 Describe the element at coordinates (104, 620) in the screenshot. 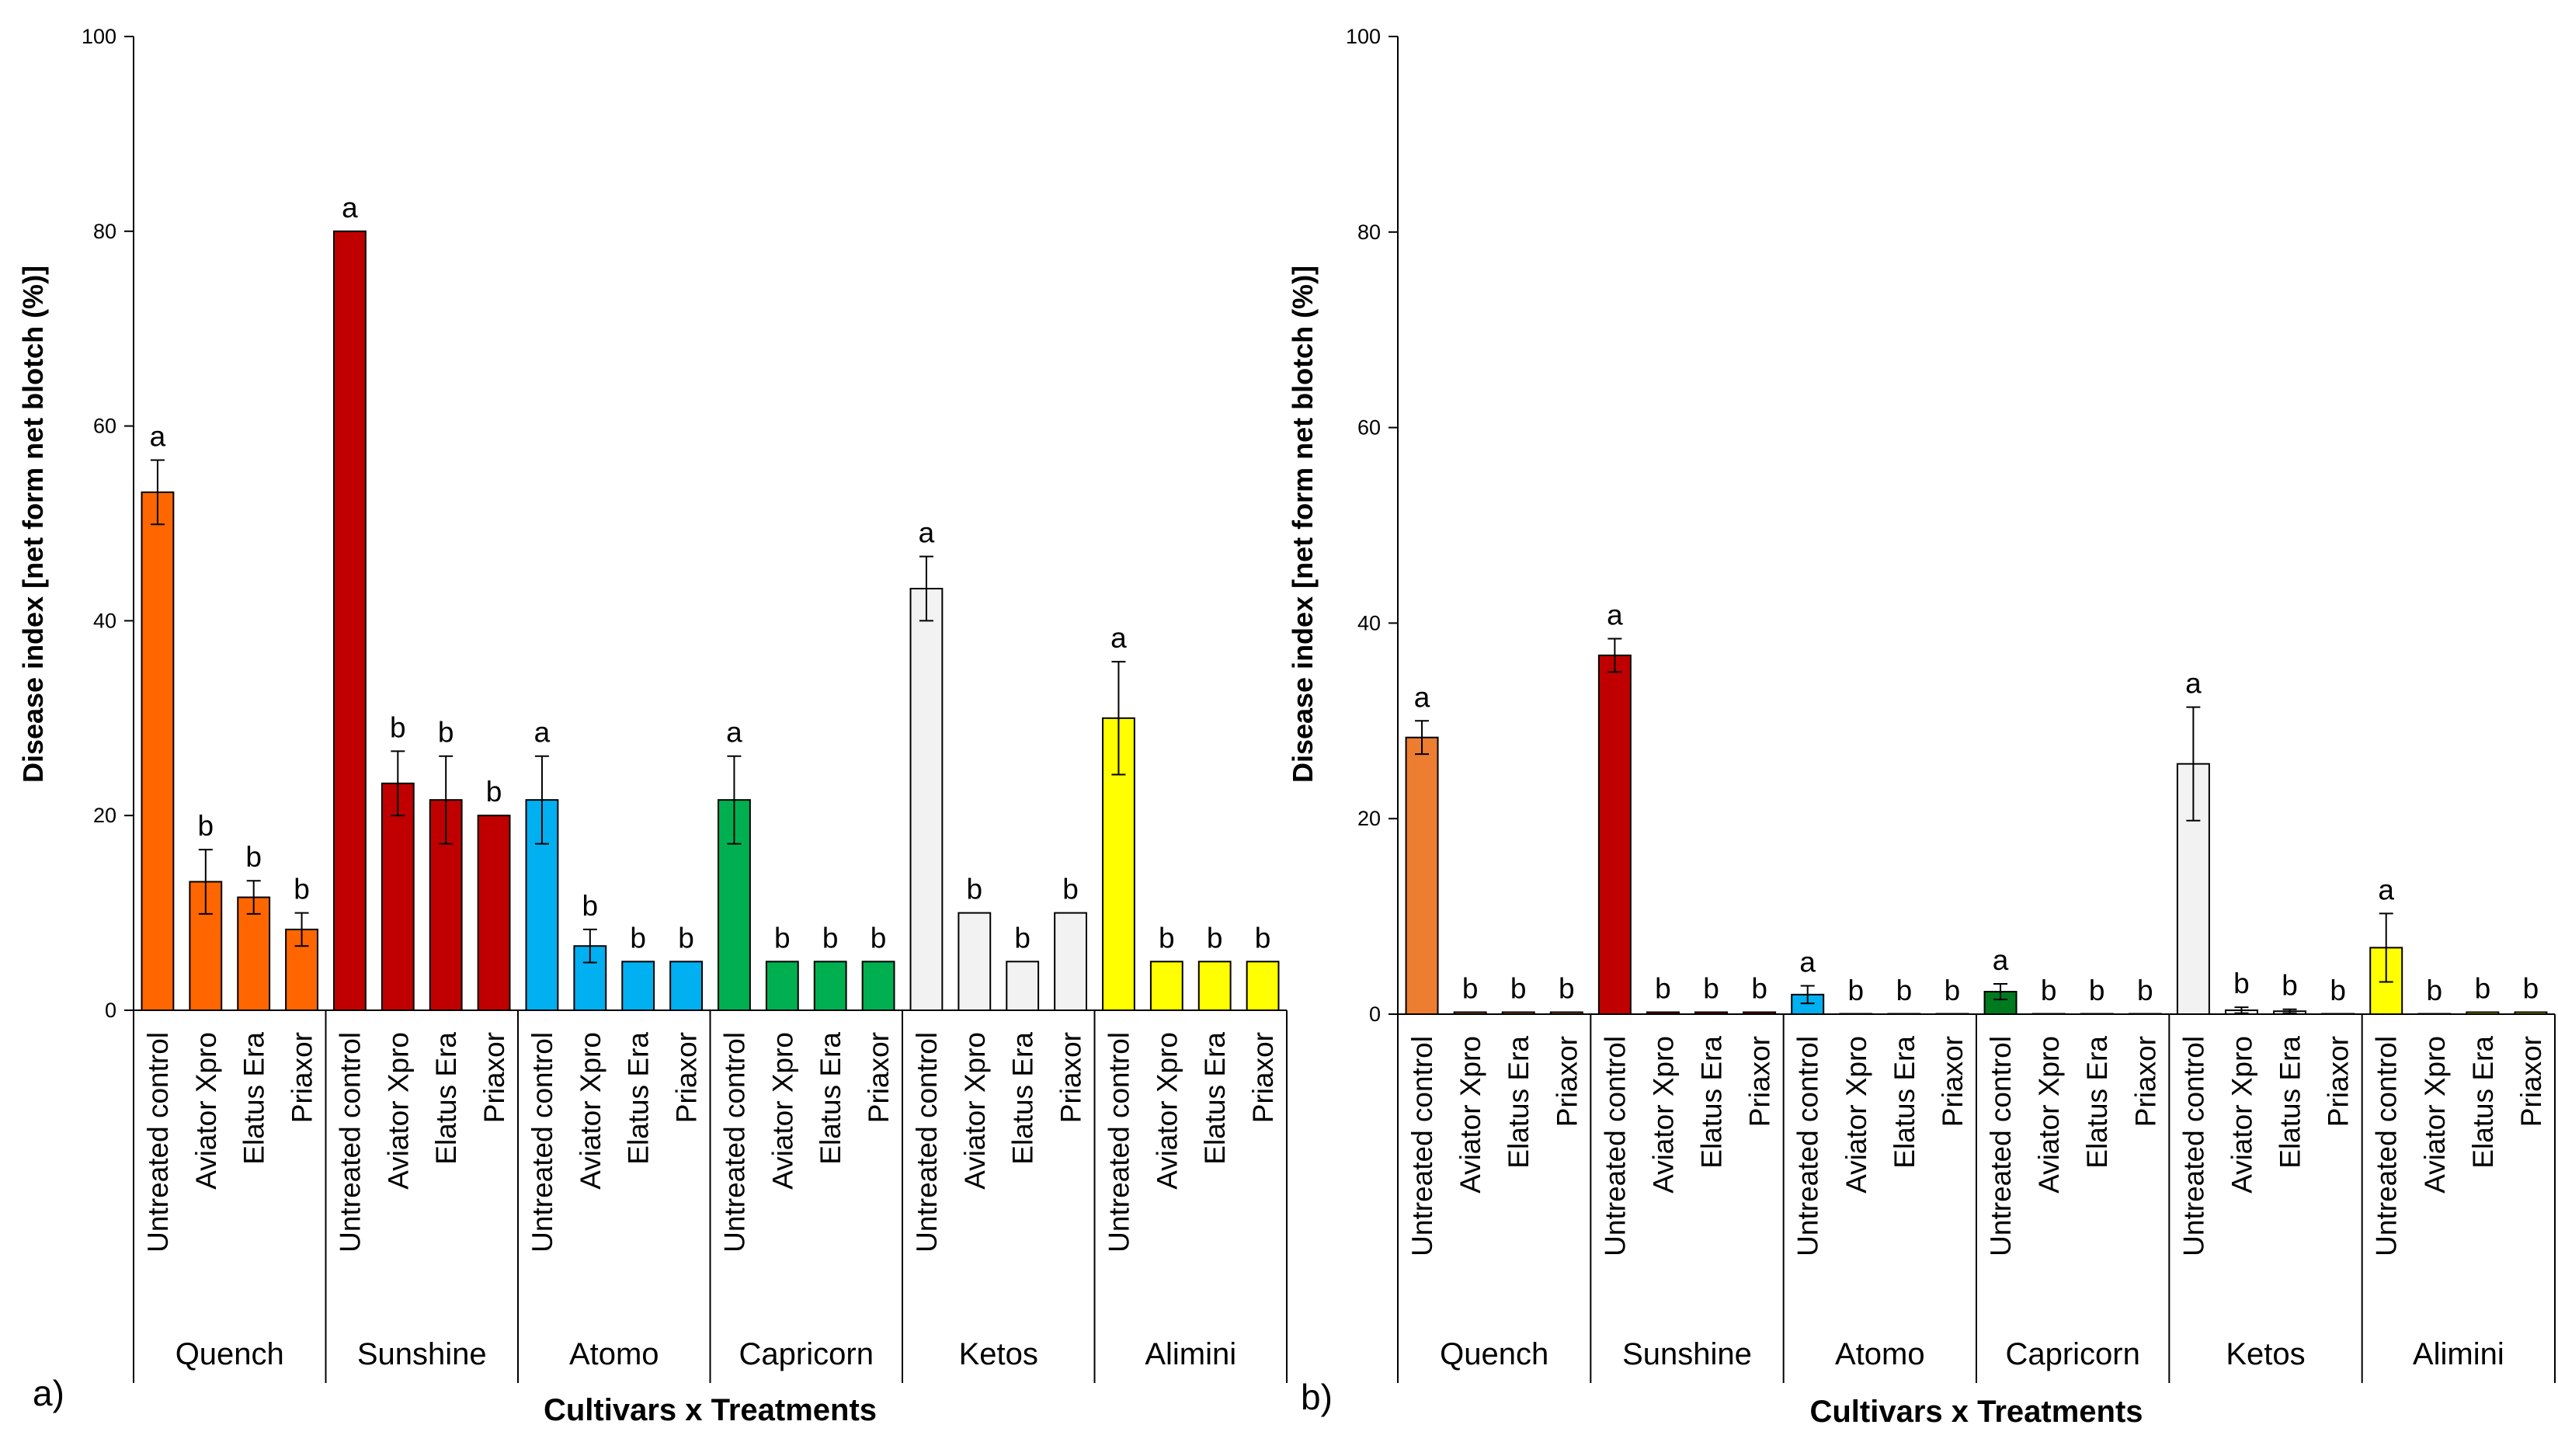

I see `y-tick-label: 40` at that location.